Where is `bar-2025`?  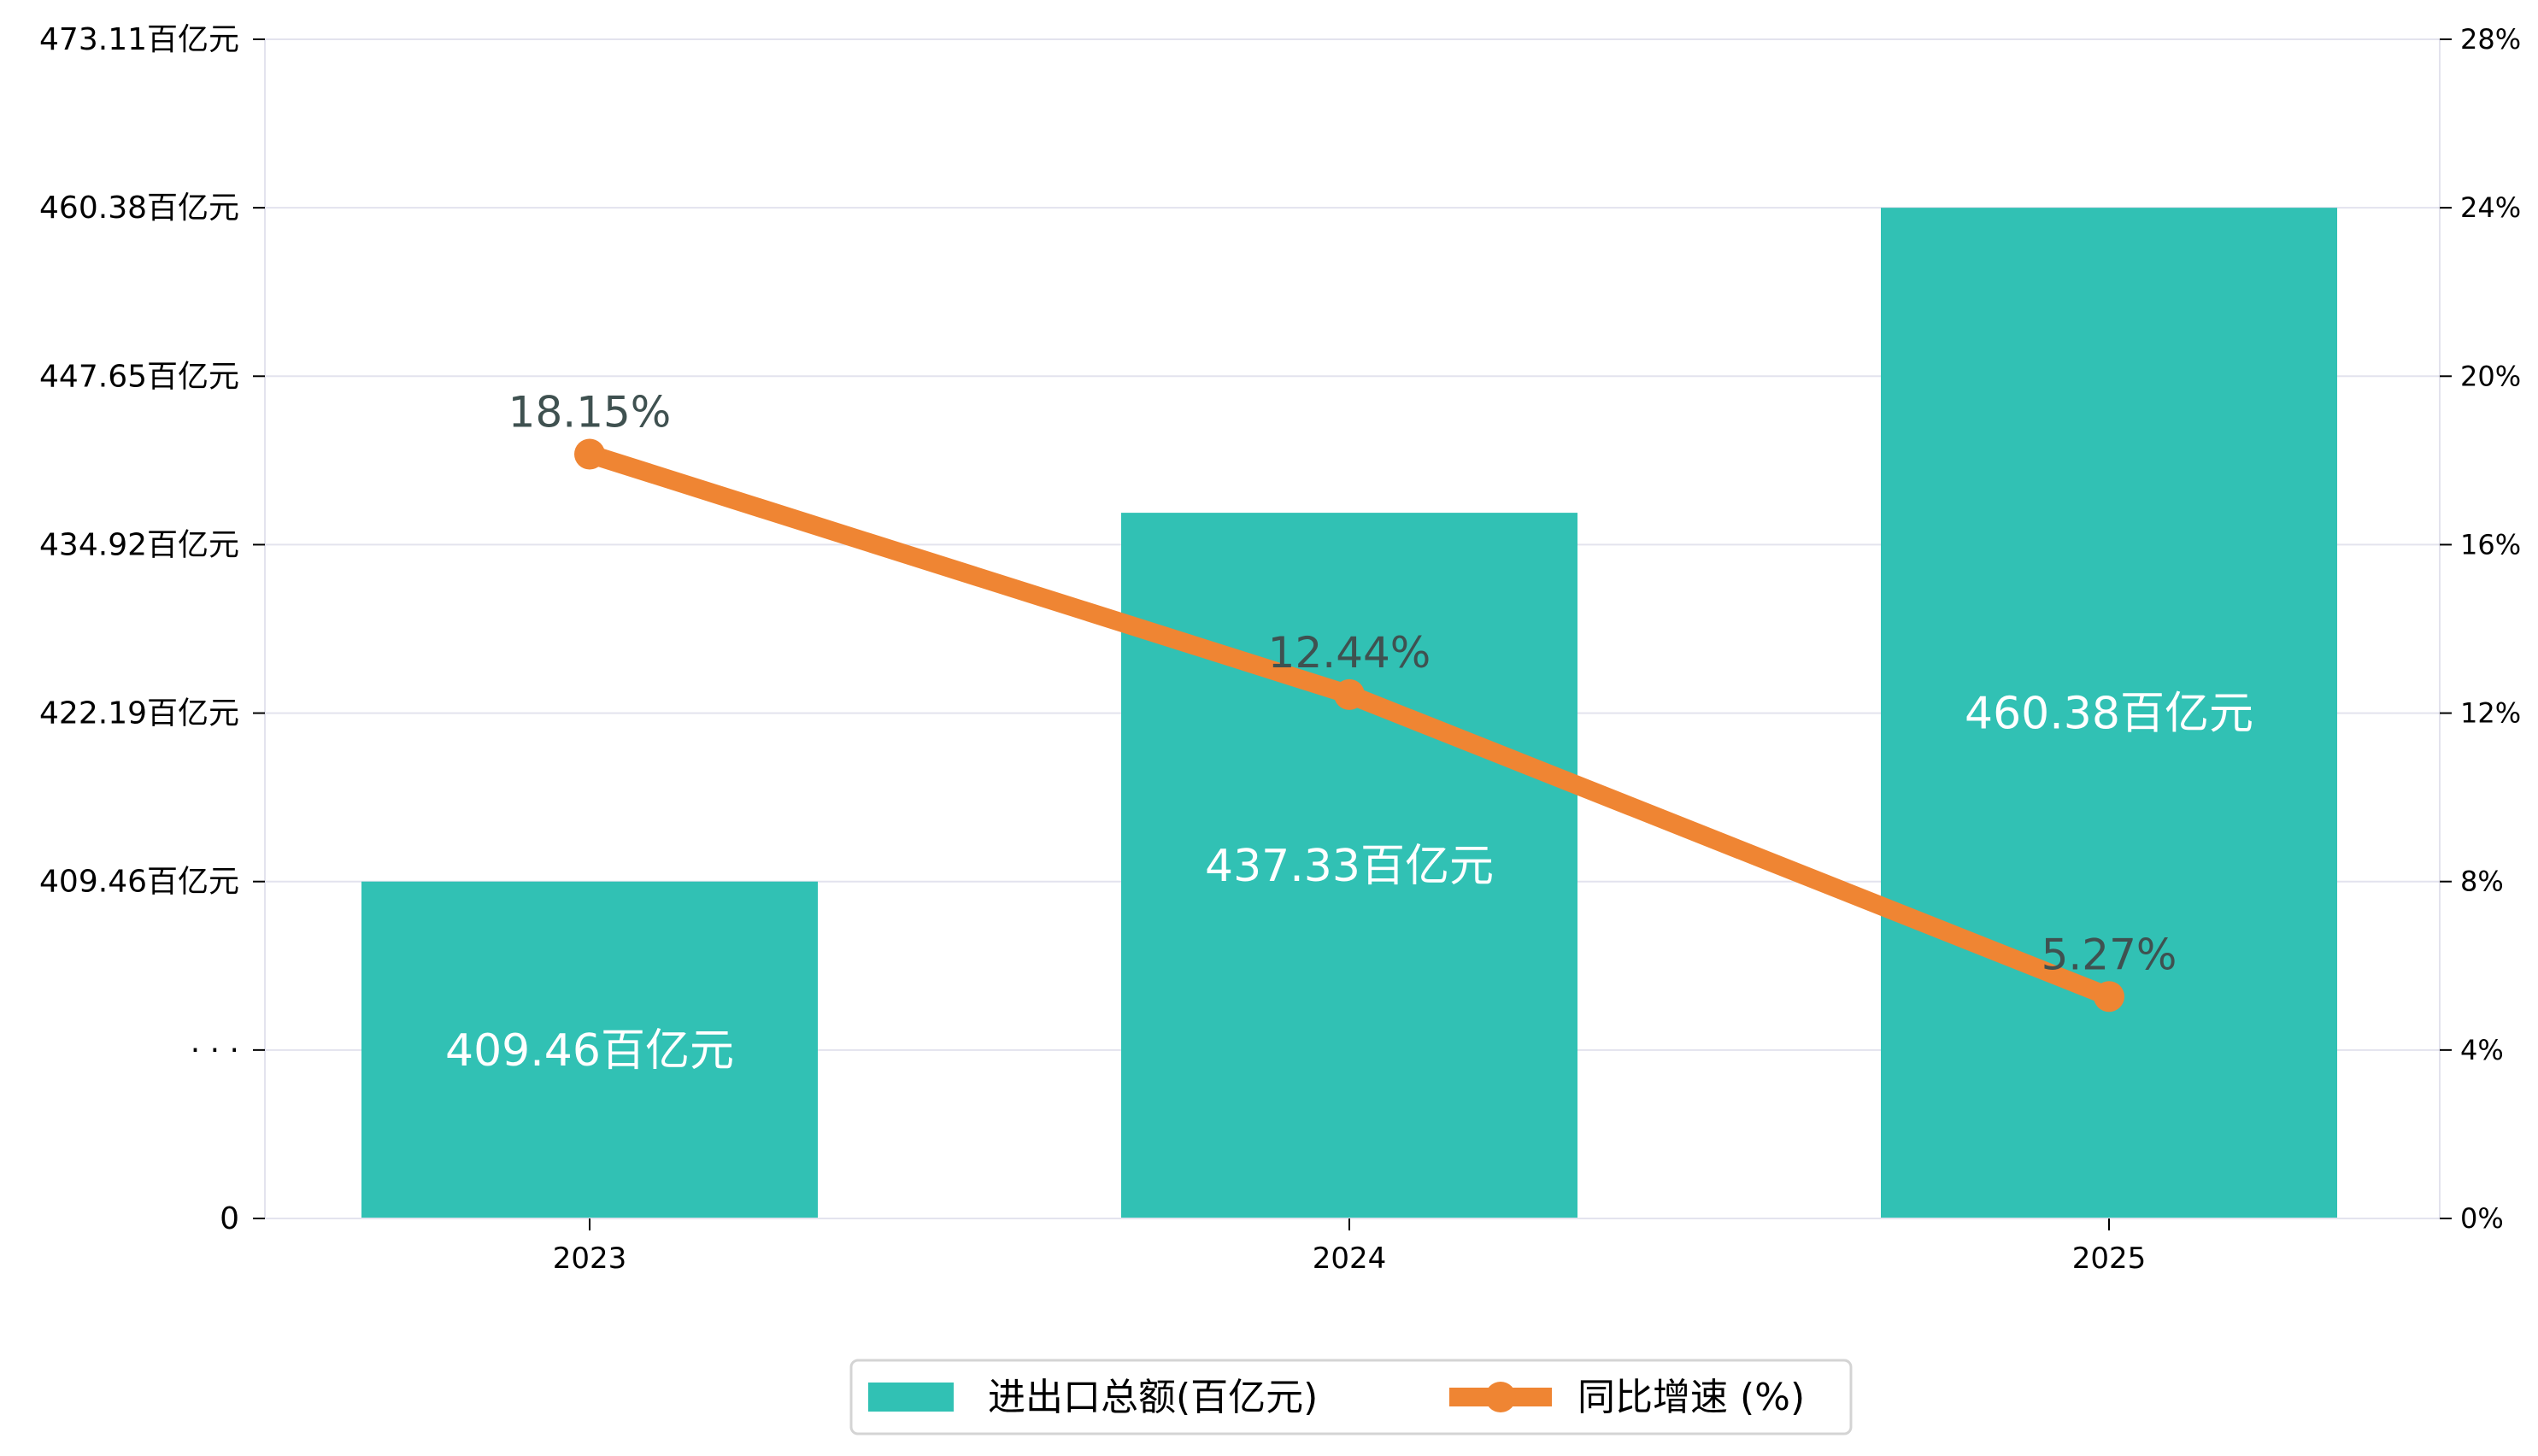 bar-2025 is located at coordinates (2109, 713).